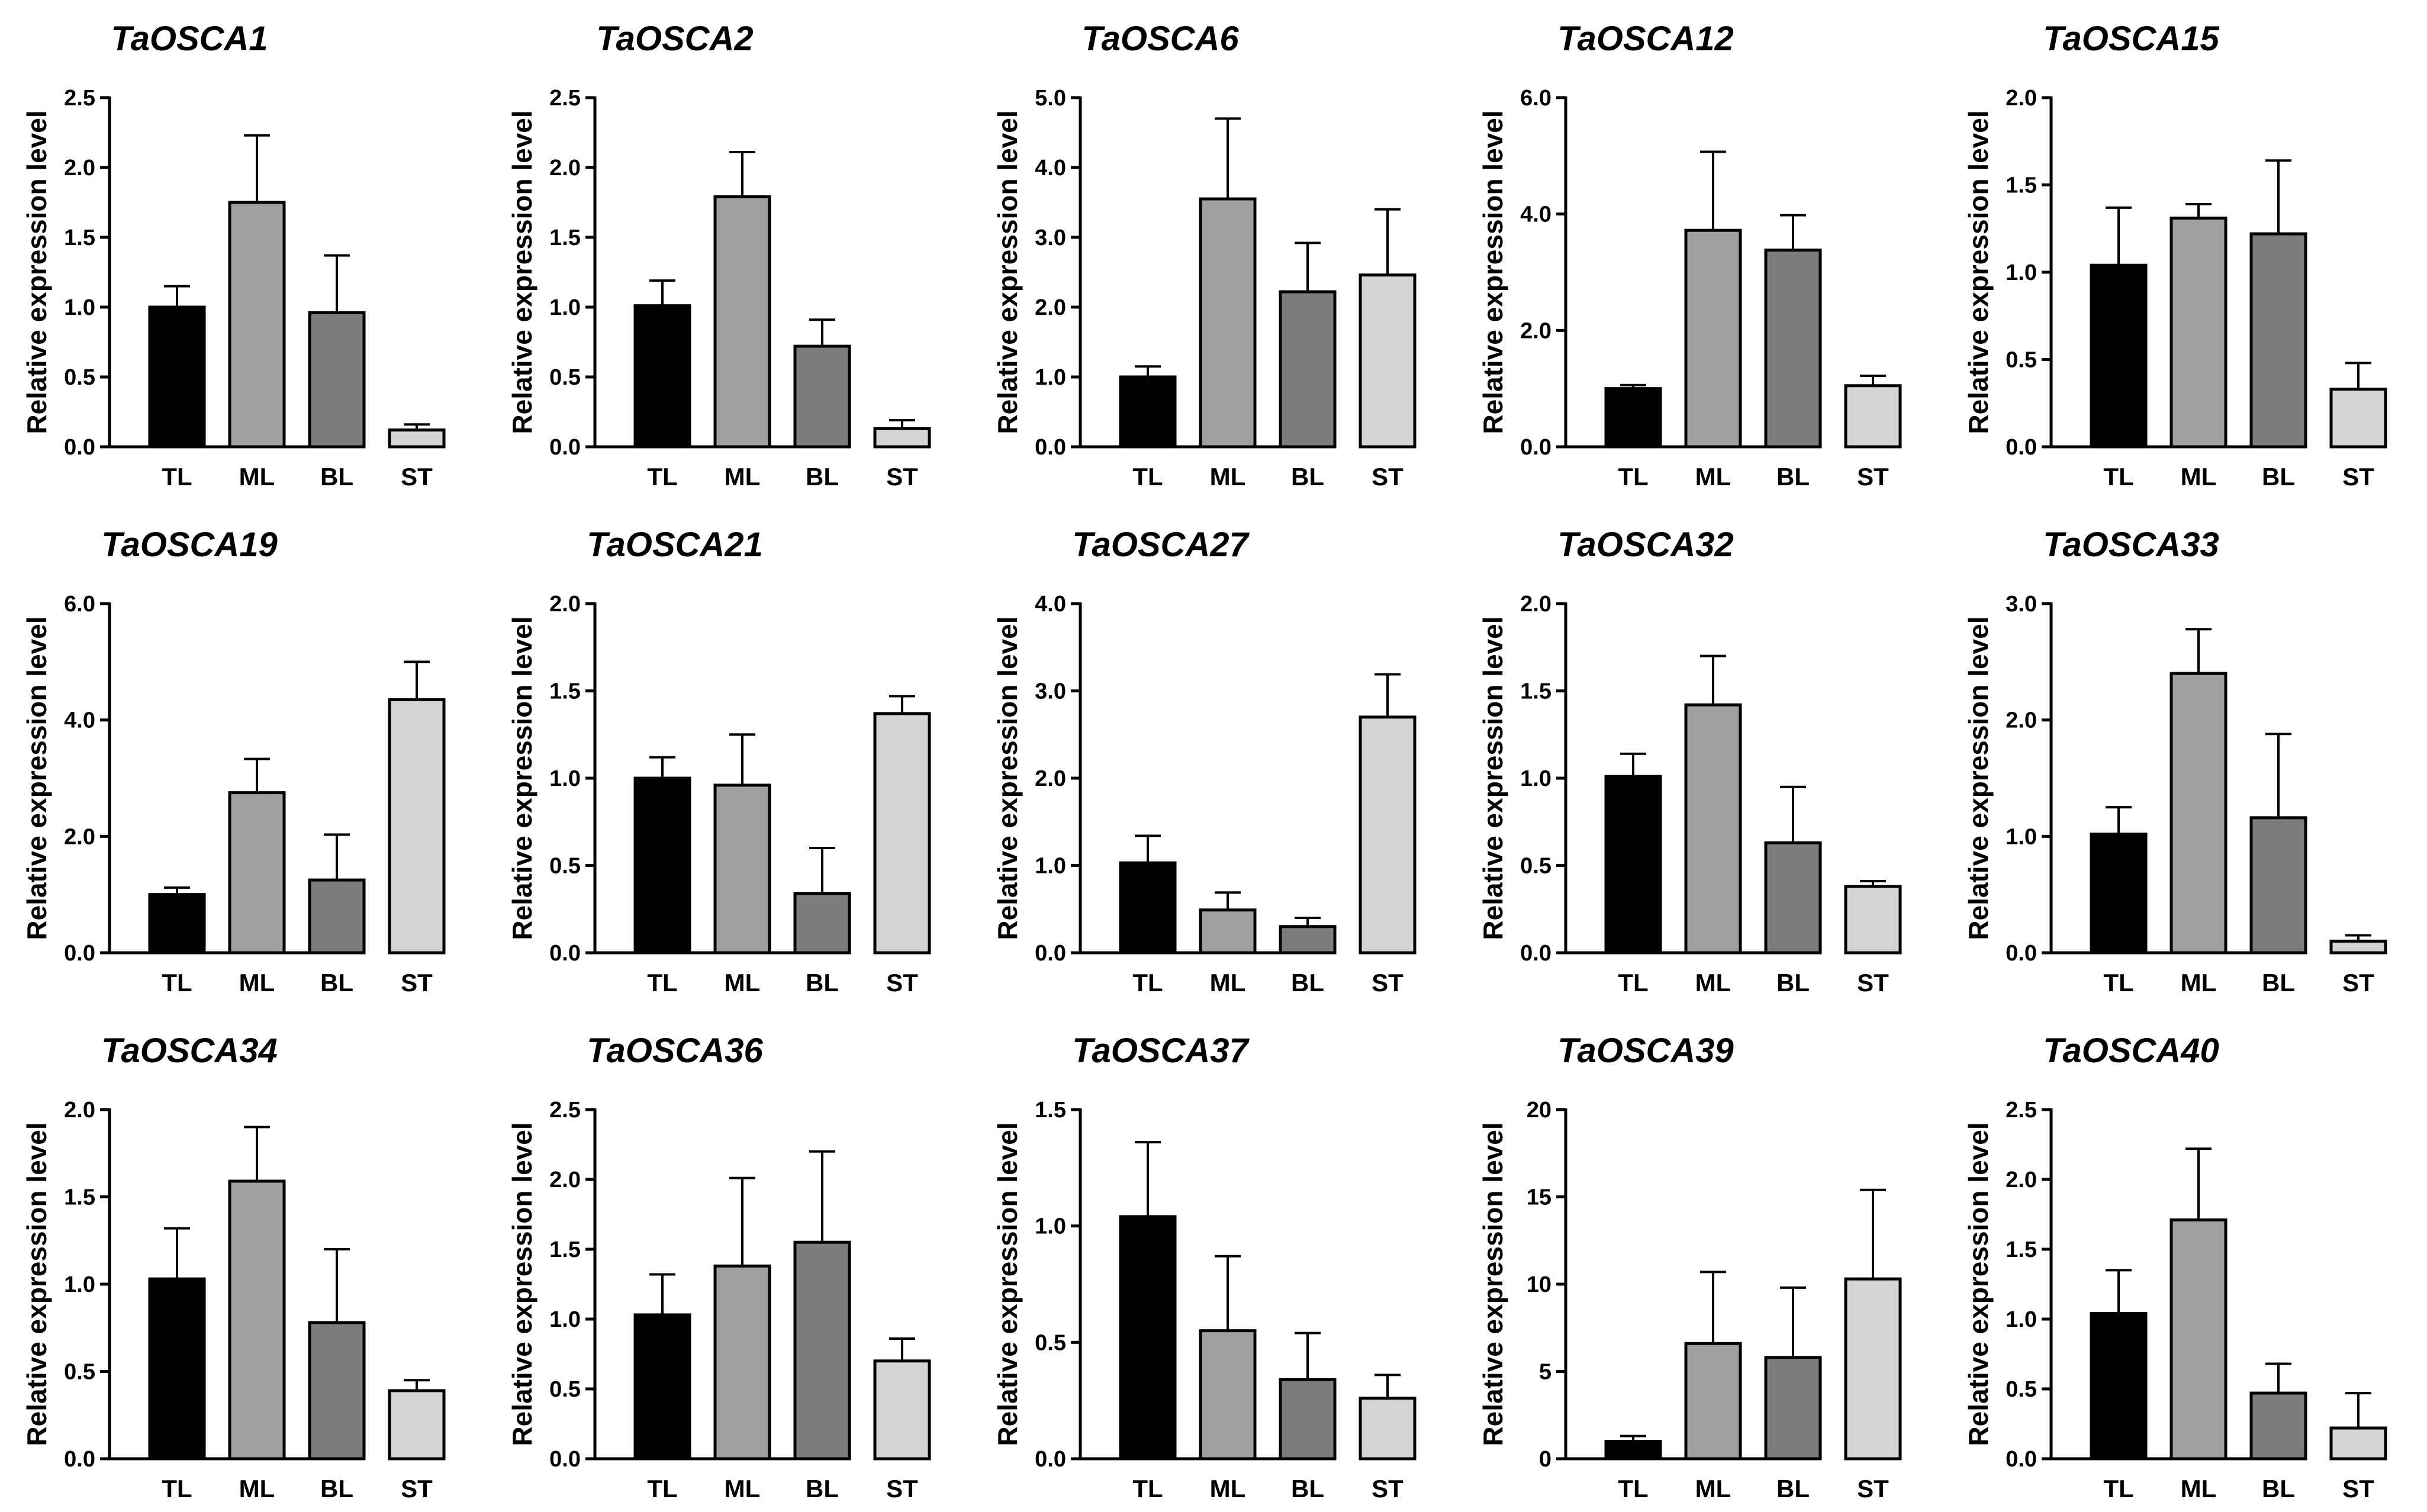 This screenshot has width=2427, height=1512. Describe the element at coordinates (1645, 39) in the screenshot. I see `chart-title: TaOSCA12` at that location.